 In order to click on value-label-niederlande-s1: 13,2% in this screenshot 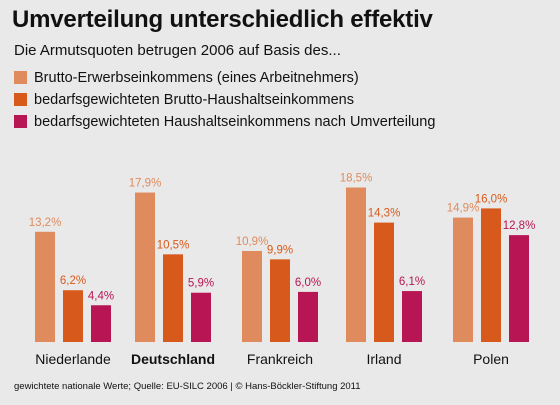, I will do `click(45, 223)`.